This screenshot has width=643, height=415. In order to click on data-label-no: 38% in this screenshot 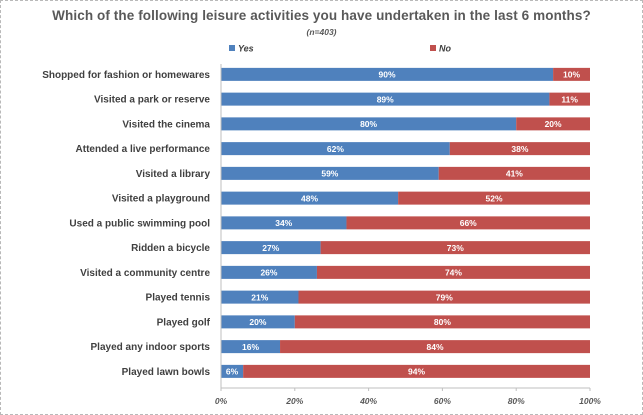, I will do `click(519, 149)`.